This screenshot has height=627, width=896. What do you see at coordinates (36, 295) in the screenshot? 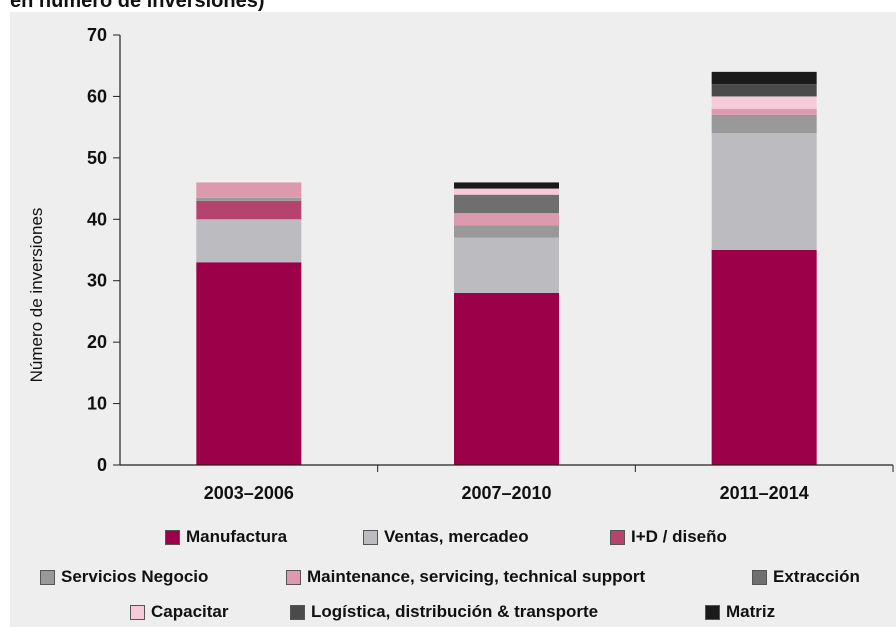
I see `y-axis-label: Número de inversiones` at bounding box center [36, 295].